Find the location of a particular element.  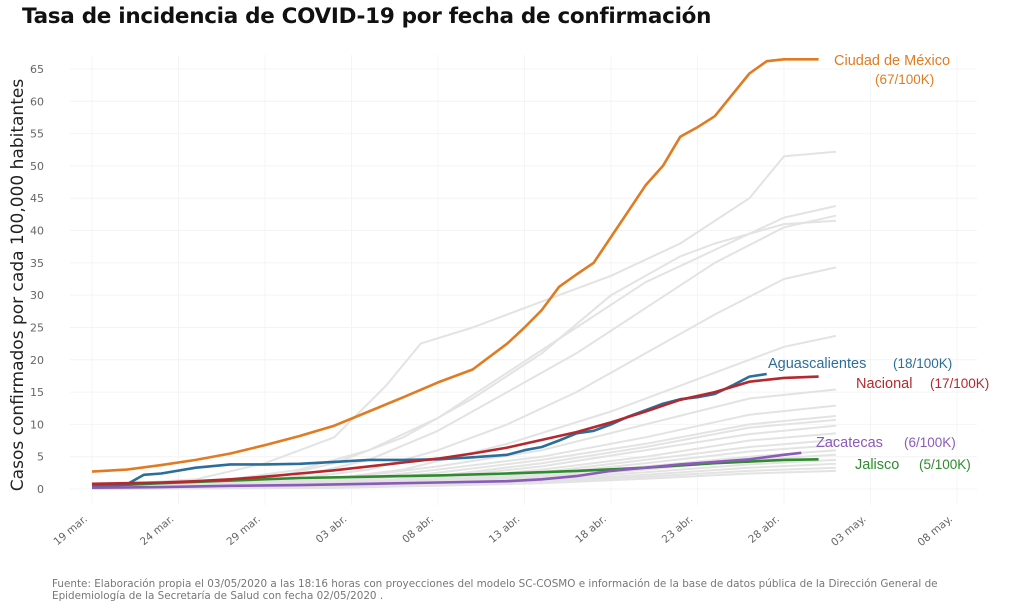

series-value-jalisco: (5/100K) is located at coordinates (945, 464).